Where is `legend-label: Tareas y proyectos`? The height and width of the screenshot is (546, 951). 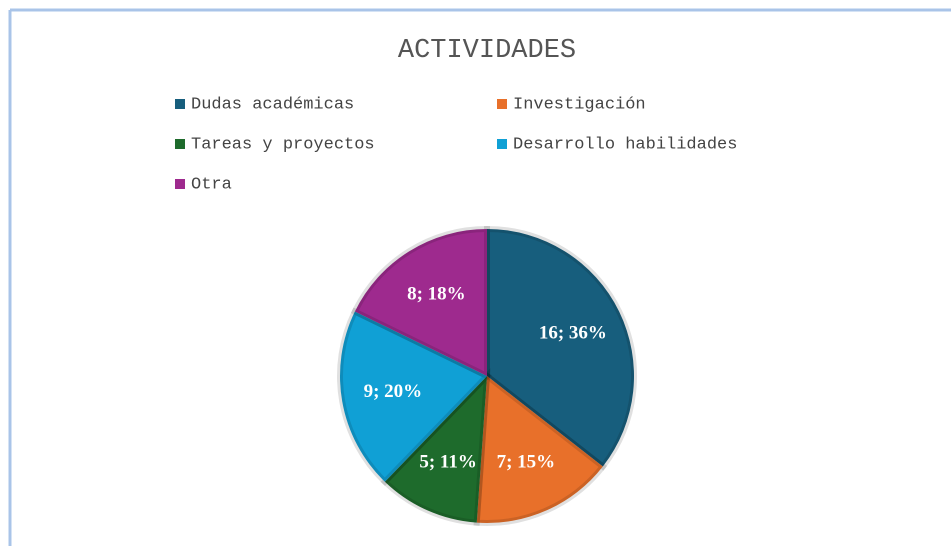
legend-label: Tareas y proyectos is located at coordinates (283, 144).